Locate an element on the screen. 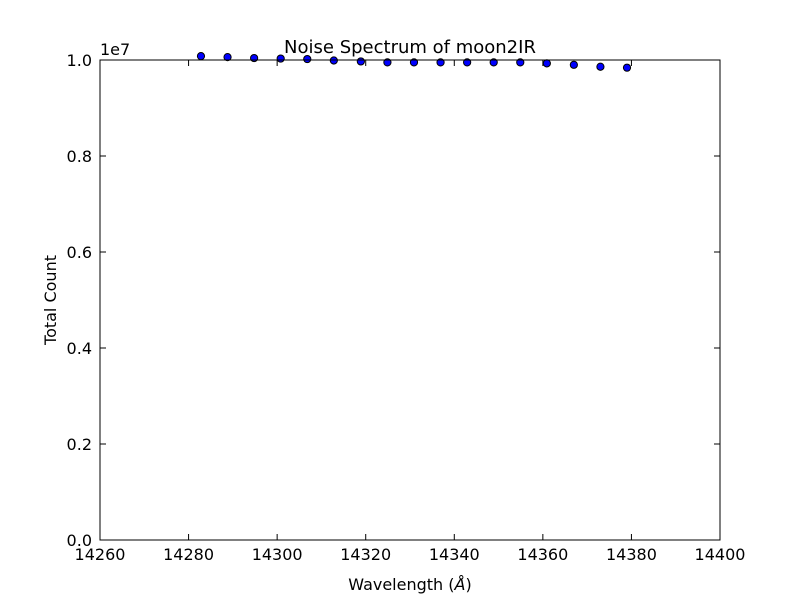 Image resolution: width=800 pixels, height=600 pixels. y-tick-label: 0.8 is located at coordinates (79, 156).